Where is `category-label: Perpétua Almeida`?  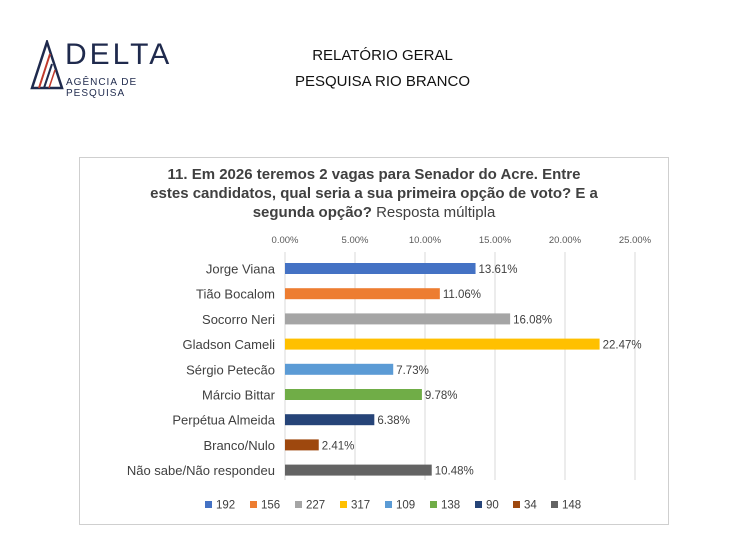
category-label: Perpétua Almeida is located at coordinates (223, 420).